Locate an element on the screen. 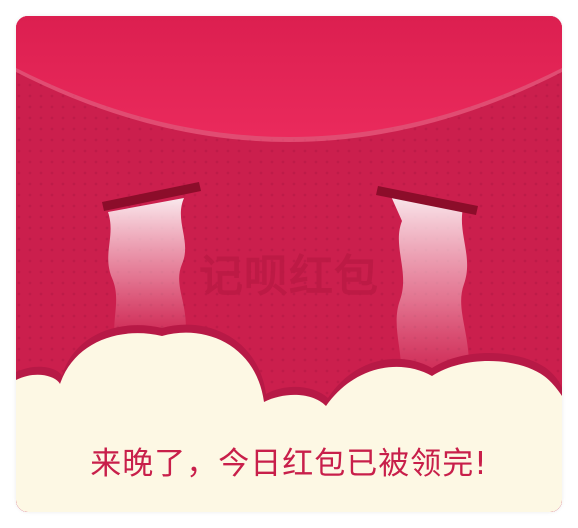  right-eyebrow is located at coordinates (427, 200).